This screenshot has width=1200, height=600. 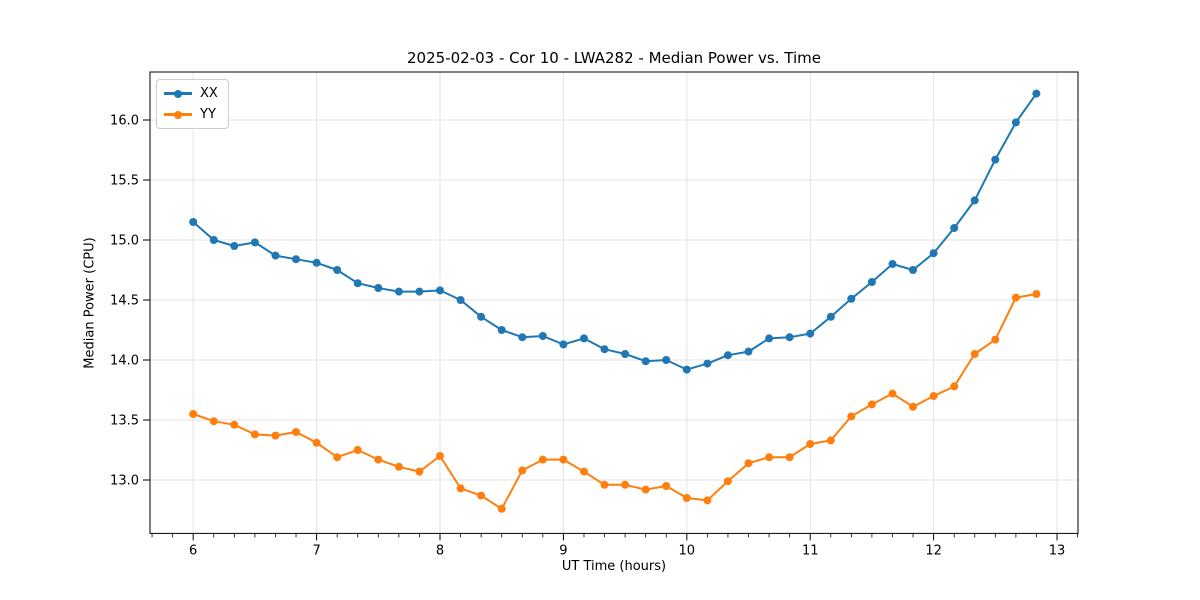 What do you see at coordinates (208, 114) in the screenshot?
I see `legend-label-yy: YY` at bounding box center [208, 114].